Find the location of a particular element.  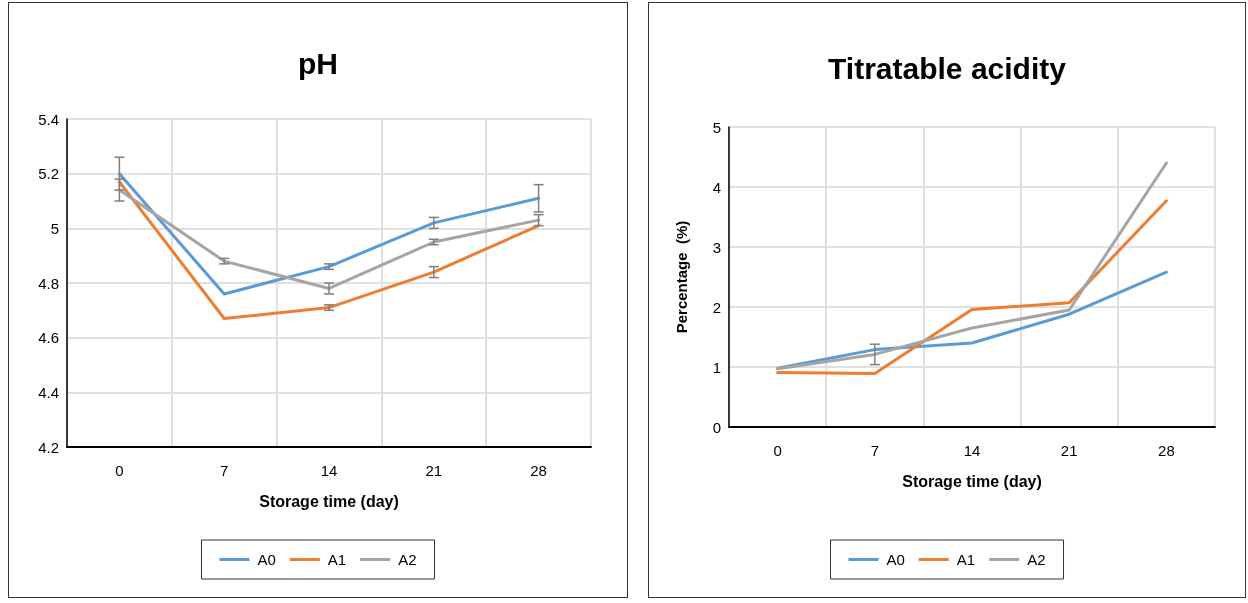

y-tick-label: 4.4 is located at coordinates (48, 392).